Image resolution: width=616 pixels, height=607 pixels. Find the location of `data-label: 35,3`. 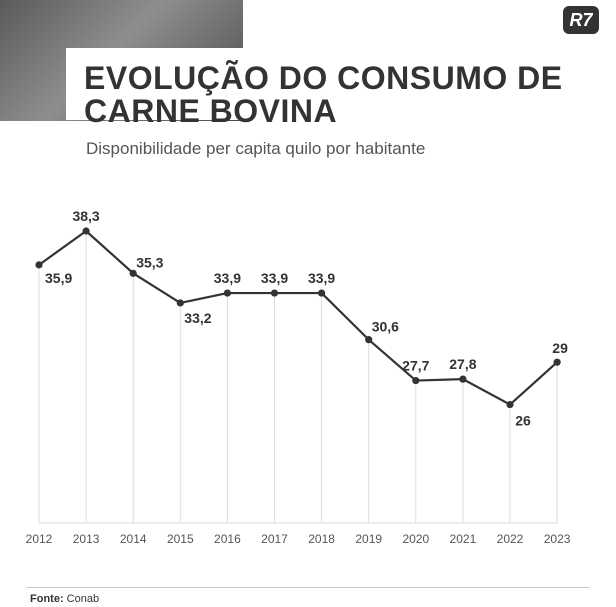

data-label: 35,3 is located at coordinates (149, 262).